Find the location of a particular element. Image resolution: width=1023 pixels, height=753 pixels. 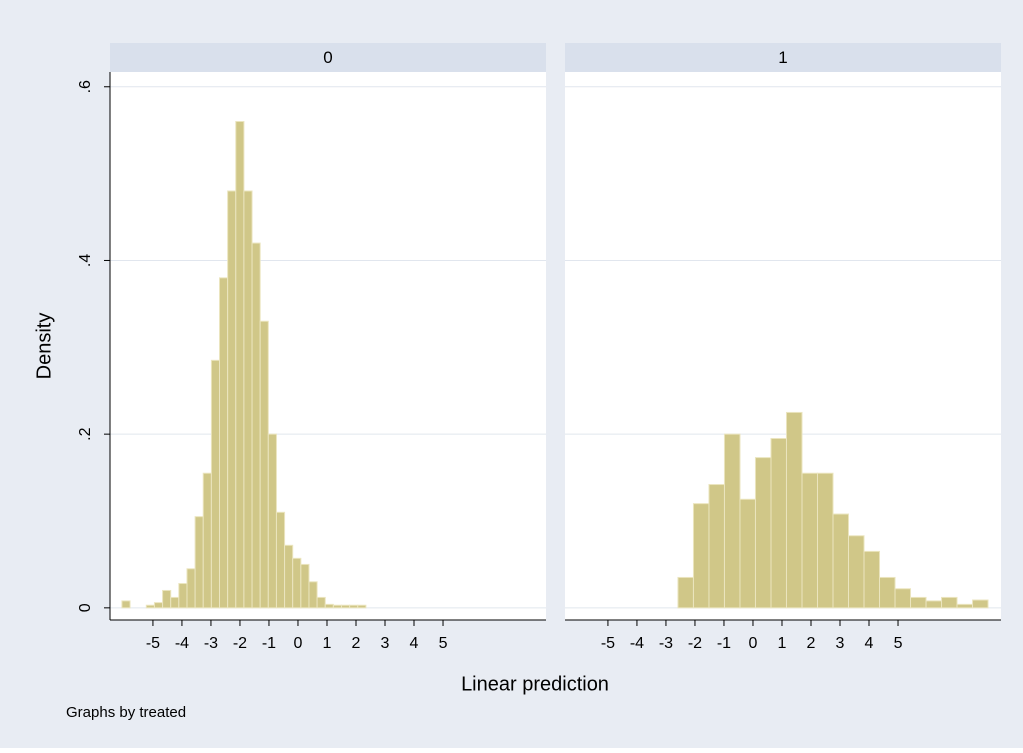

panel-title: 0 is located at coordinates (327, 57).